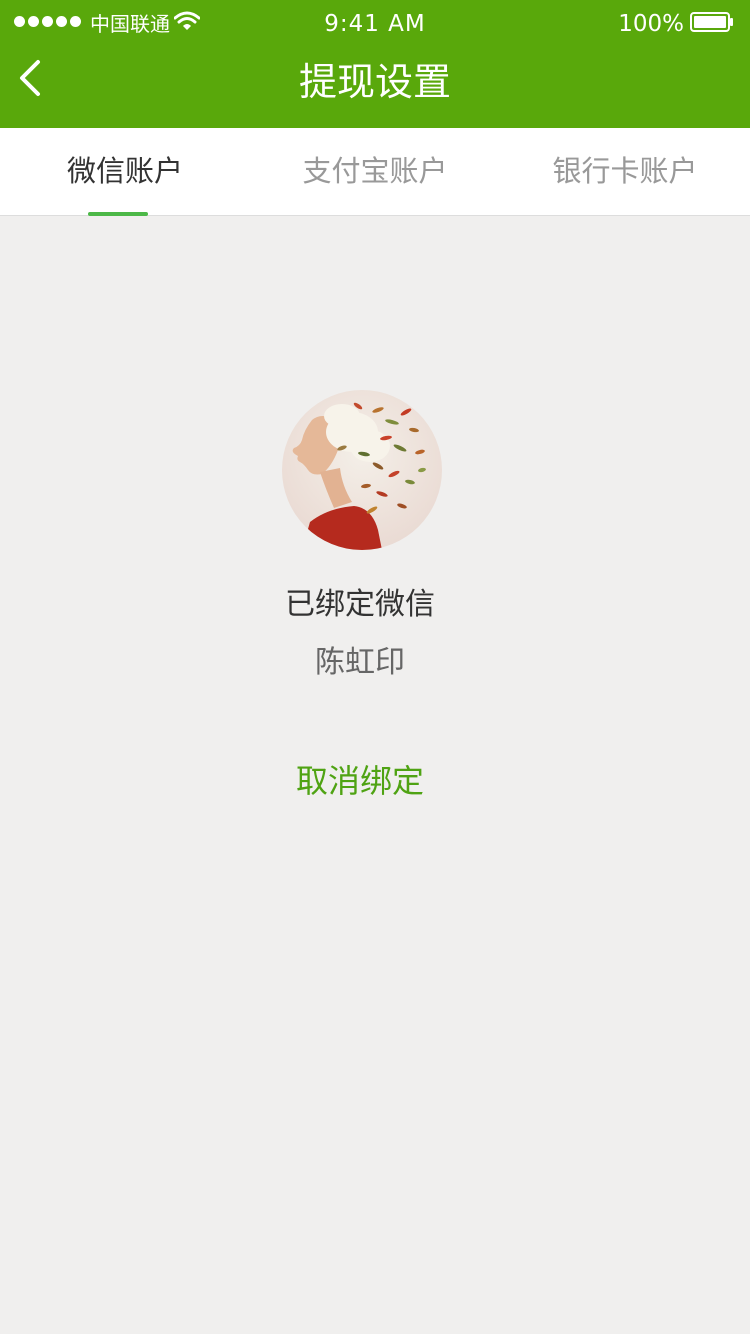  What do you see at coordinates (360, 662) in the screenshot?
I see `account-name: 陈虹印` at bounding box center [360, 662].